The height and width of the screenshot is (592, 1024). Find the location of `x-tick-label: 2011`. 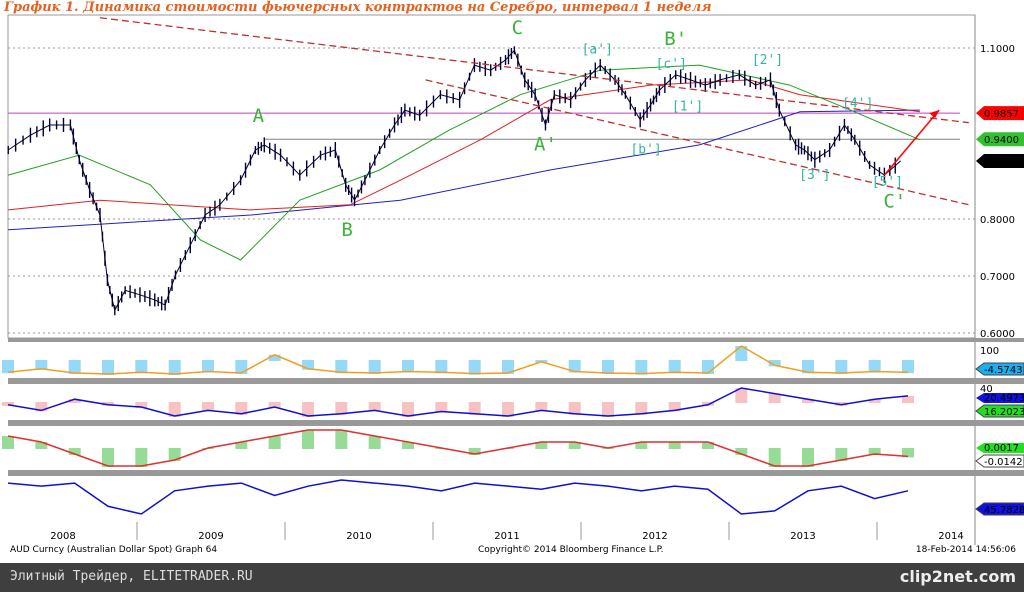

x-tick-label: 2011 is located at coordinates (506, 536).